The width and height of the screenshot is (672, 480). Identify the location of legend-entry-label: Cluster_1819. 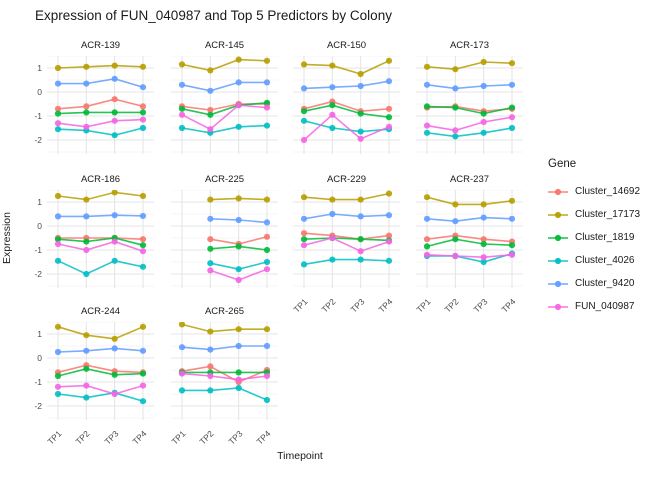
(605, 237).